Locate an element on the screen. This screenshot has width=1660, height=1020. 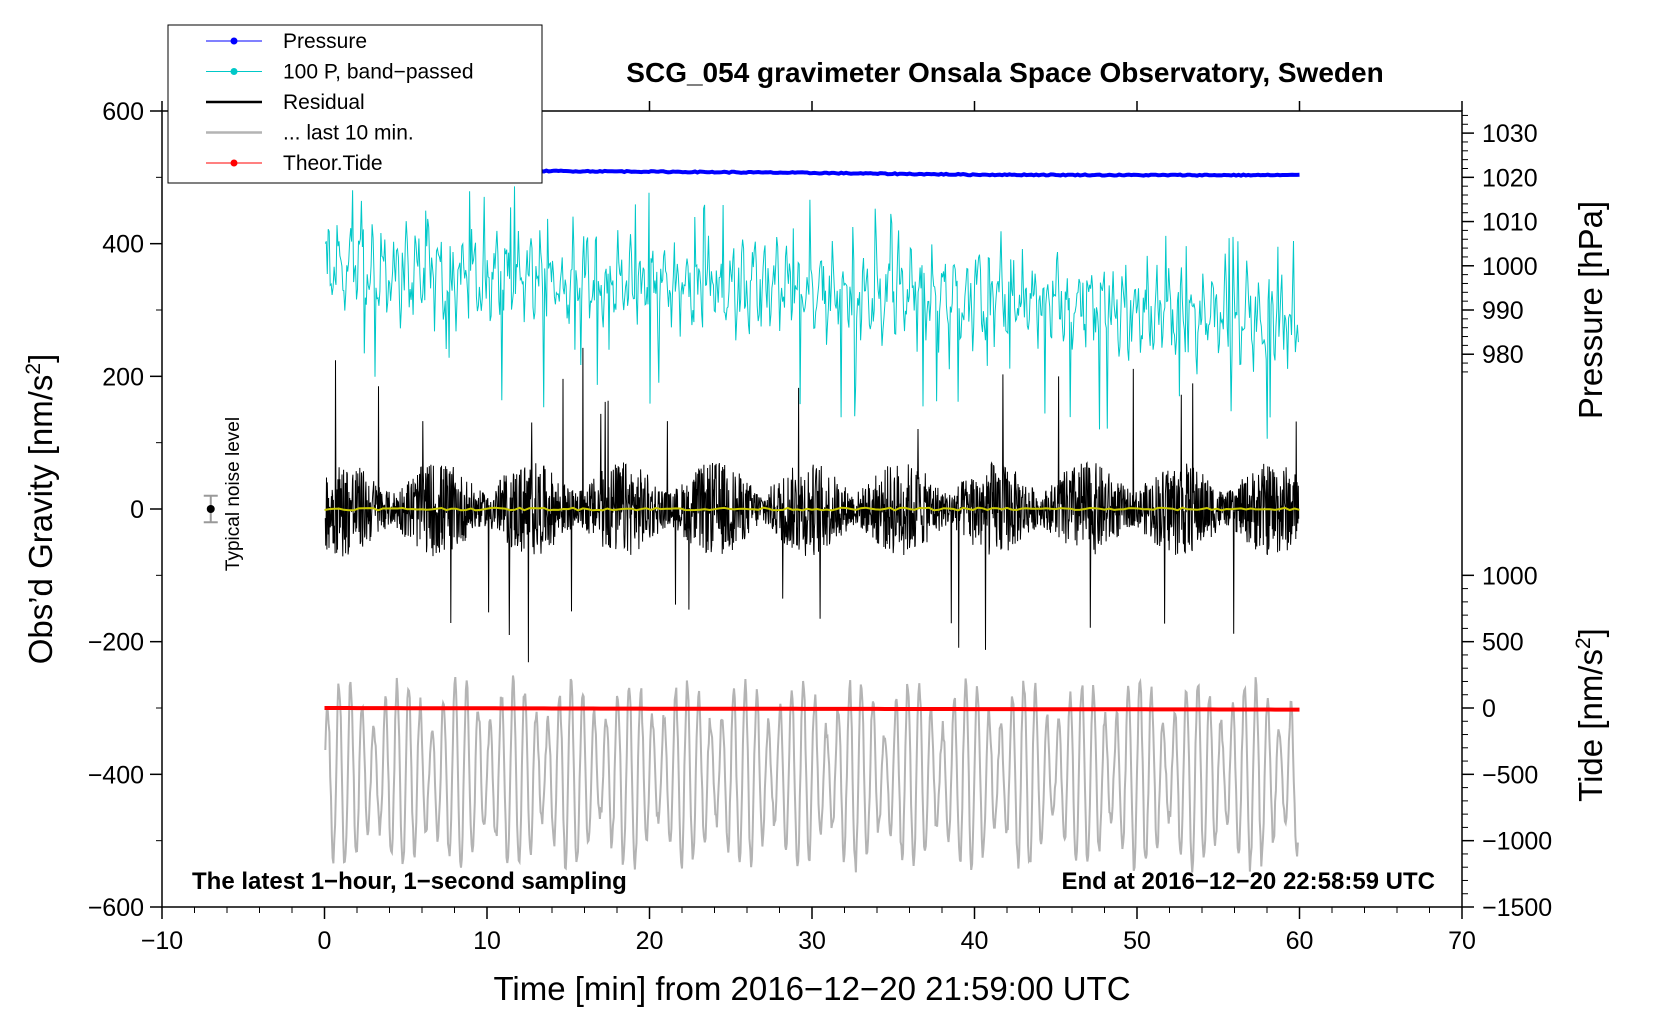
y-tick-label: 200 is located at coordinates (123, 377).